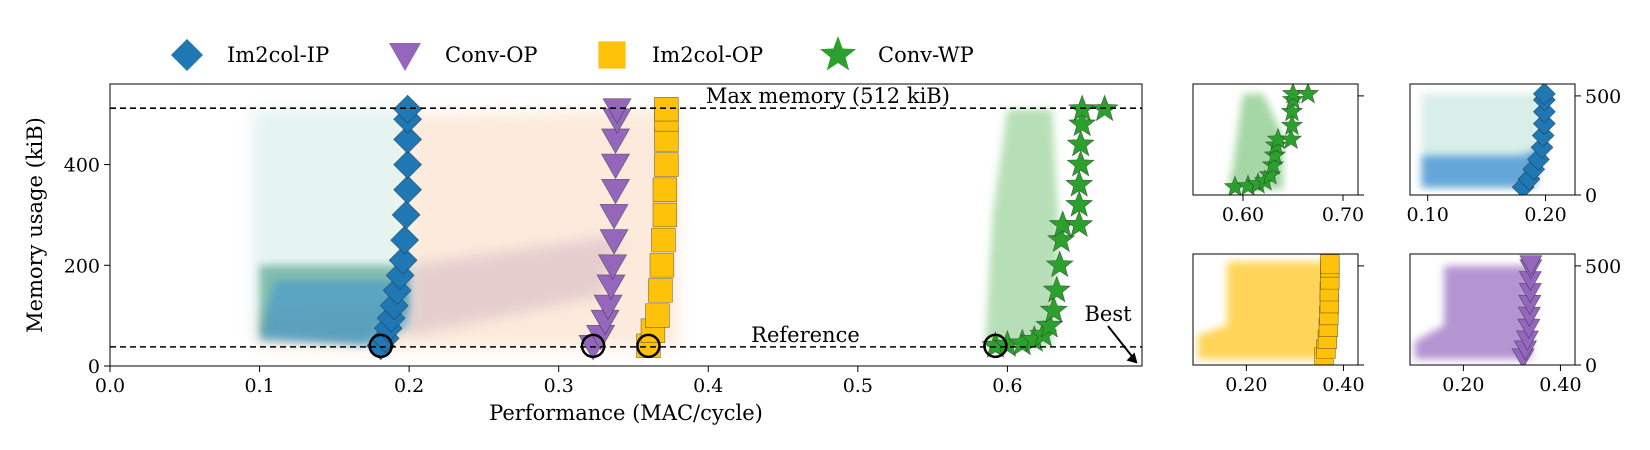  What do you see at coordinates (1330, 264) in the screenshot?
I see `inset-im2col-op-pareto` at bounding box center [1330, 264].